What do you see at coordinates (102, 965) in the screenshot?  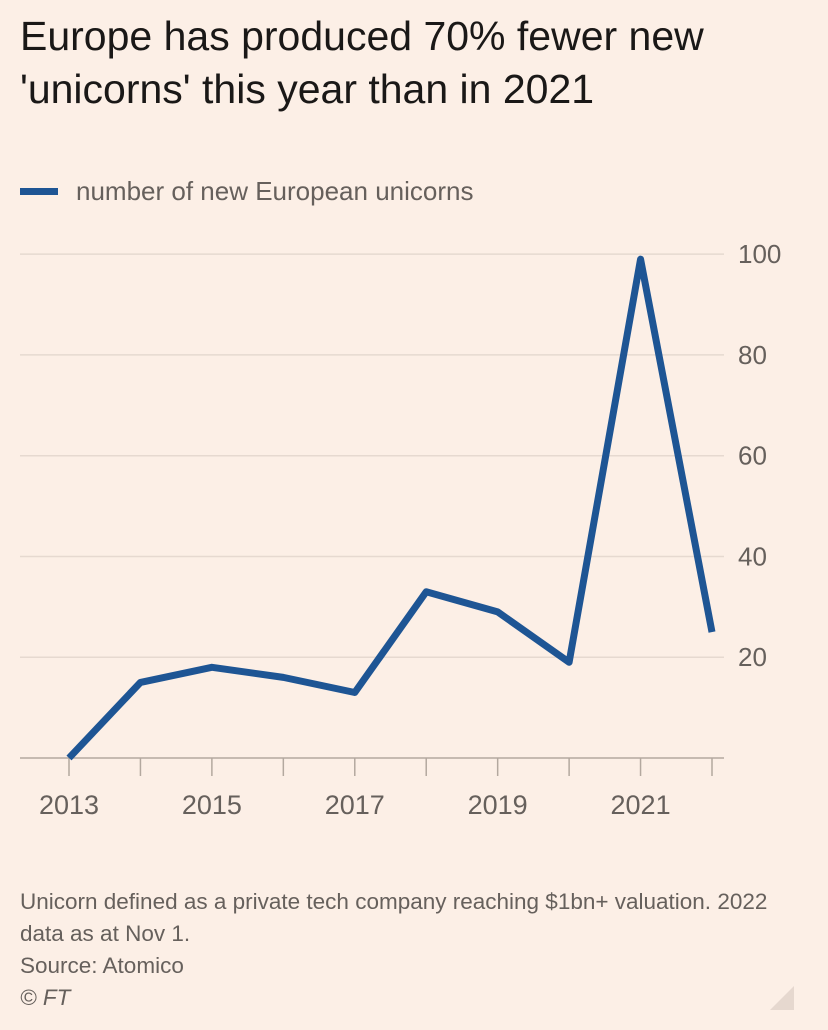 I see `source-note: Source: Atomico` at bounding box center [102, 965].